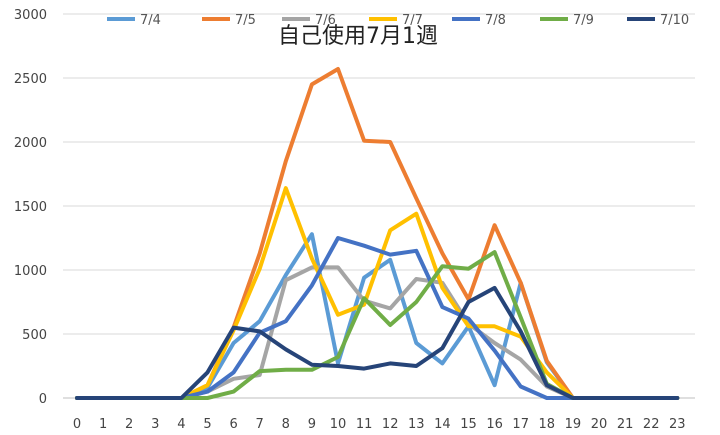 The width and height of the screenshot is (720, 435). What do you see at coordinates (583, 20) in the screenshot?
I see `legend-label: 7/9` at bounding box center [583, 20].